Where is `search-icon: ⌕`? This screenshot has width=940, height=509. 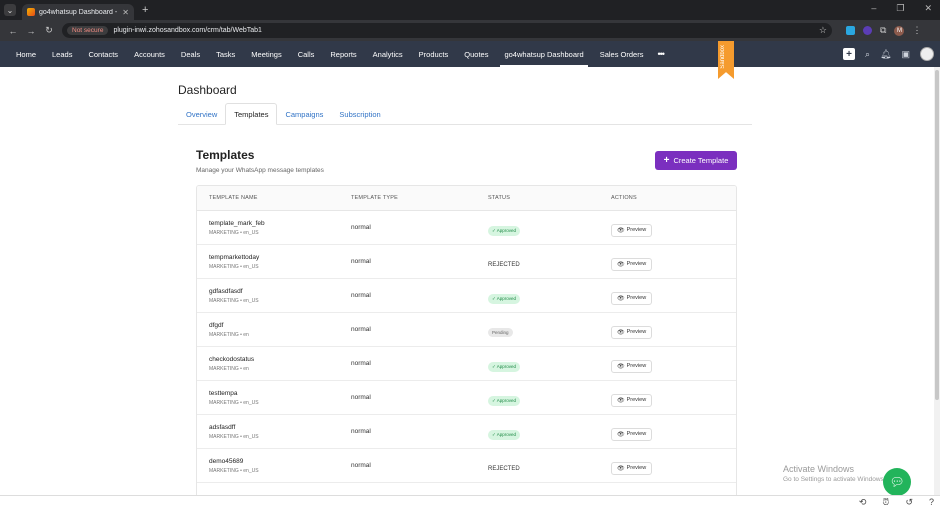 search-icon: ⌕ is located at coordinates (868, 53).